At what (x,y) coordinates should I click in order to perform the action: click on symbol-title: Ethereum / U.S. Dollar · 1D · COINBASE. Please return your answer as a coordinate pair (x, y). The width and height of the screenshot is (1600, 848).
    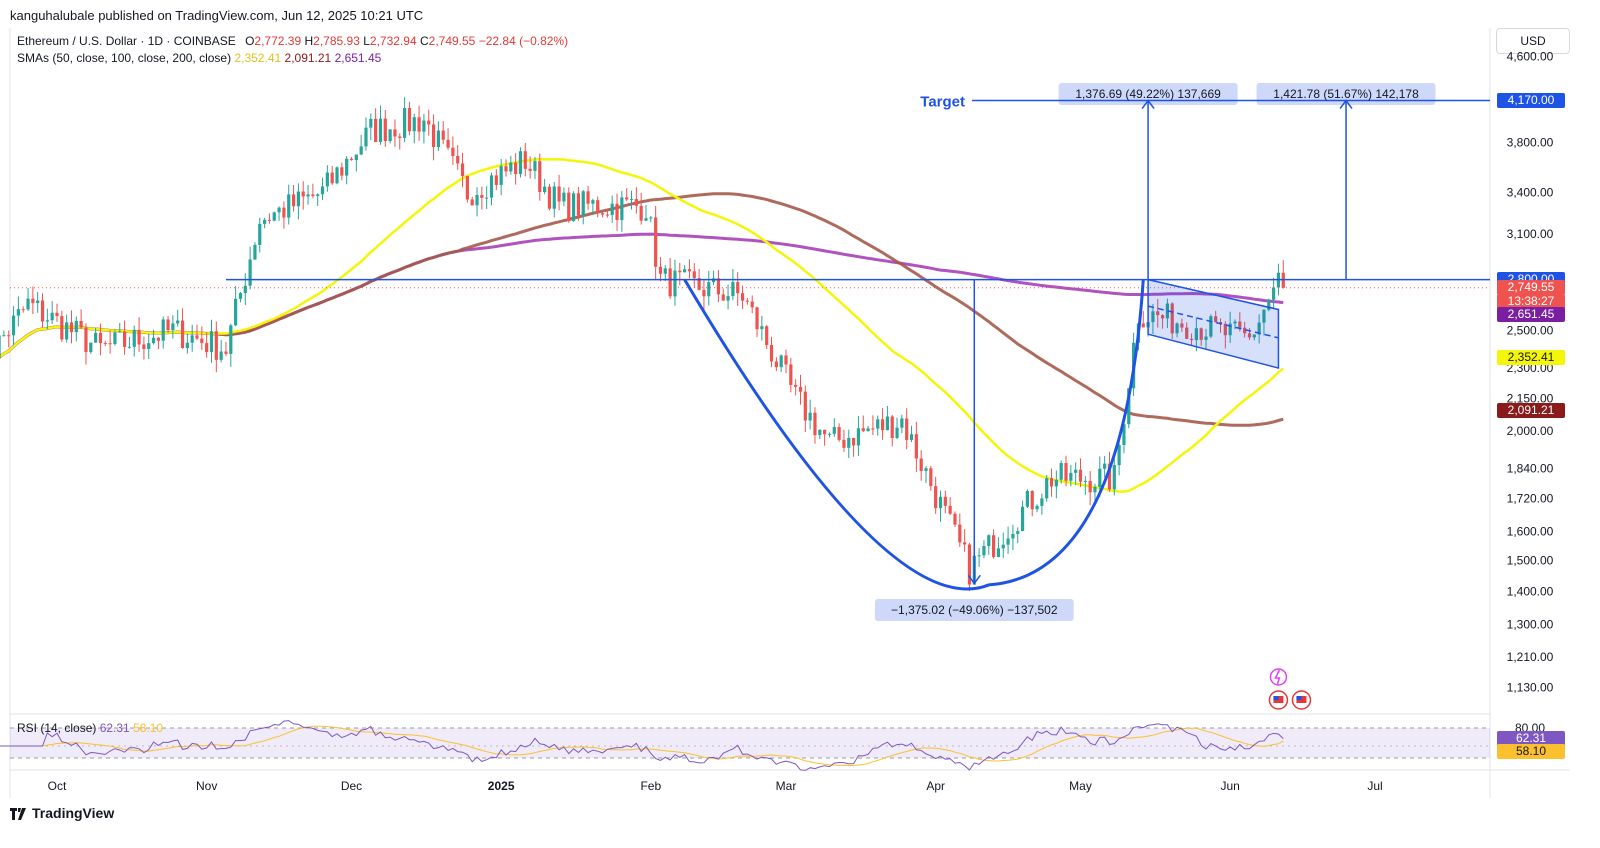
    Looking at the image, I should click on (126, 41).